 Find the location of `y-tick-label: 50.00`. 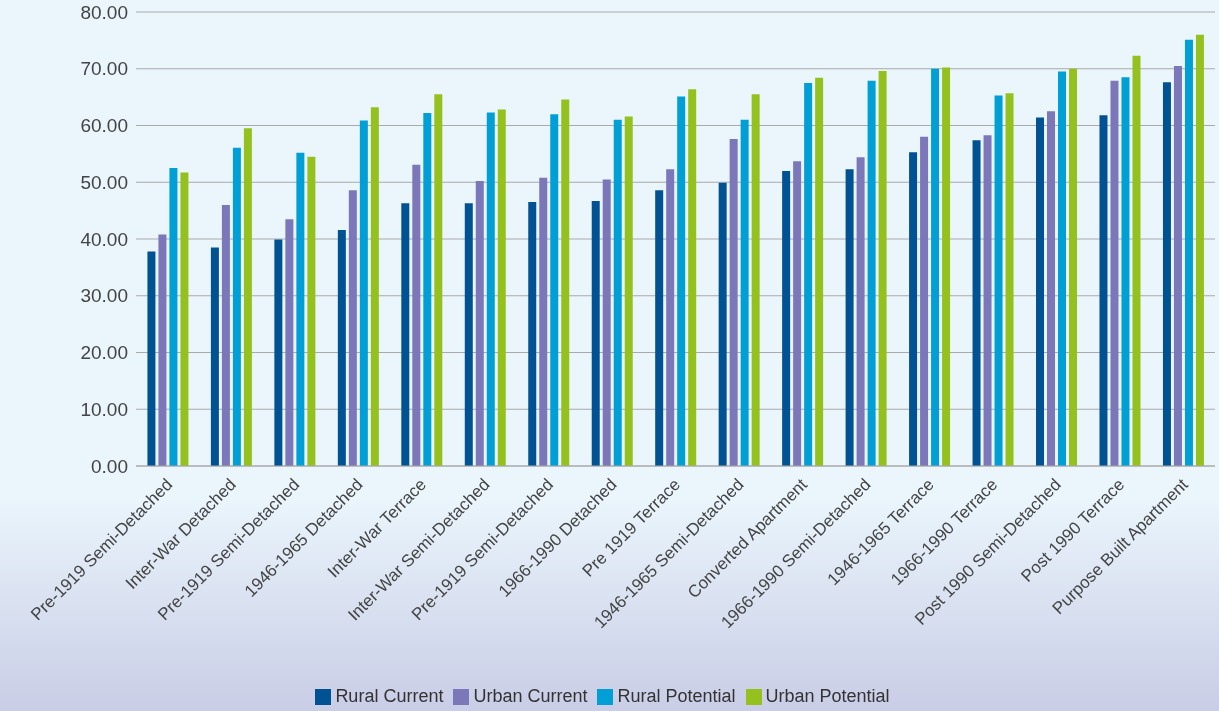

y-tick-label: 50.00 is located at coordinates (104, 182).